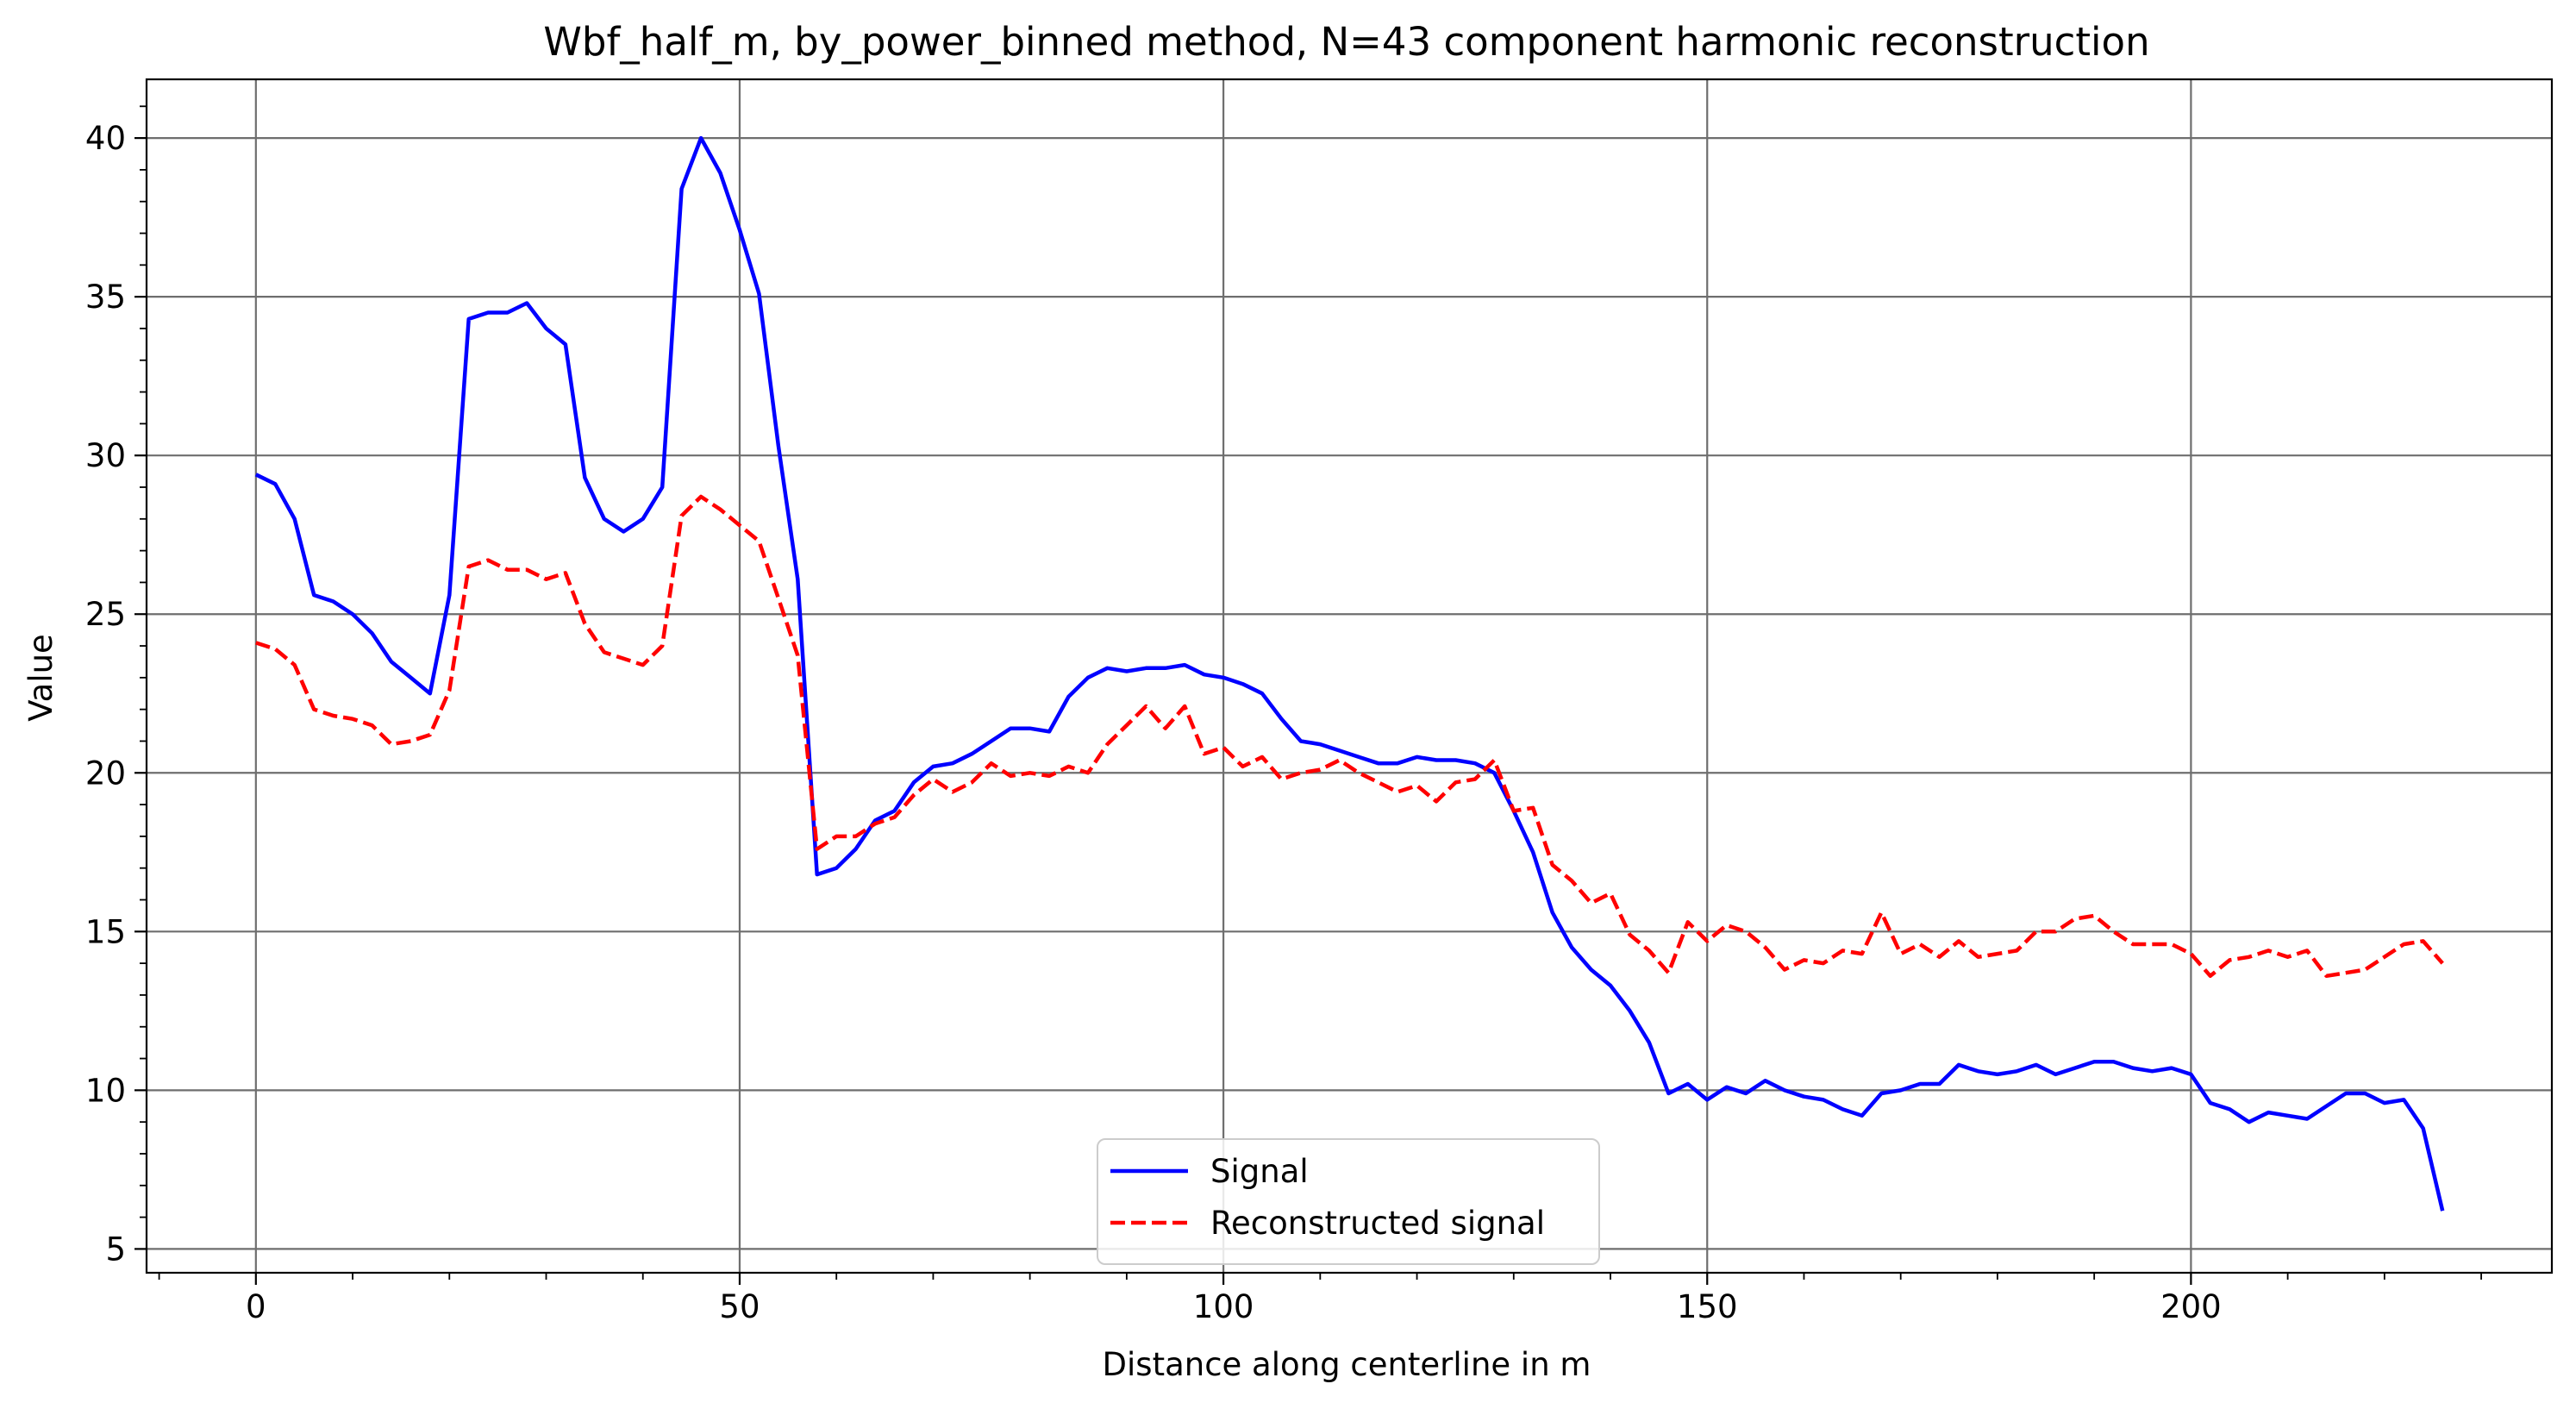 This screenshot has height=1409, width=2576. Describe the element at coordinates (1347, 1364) in the screenshot. I see `x-axis-title: Distance along centerline in m` at that location.